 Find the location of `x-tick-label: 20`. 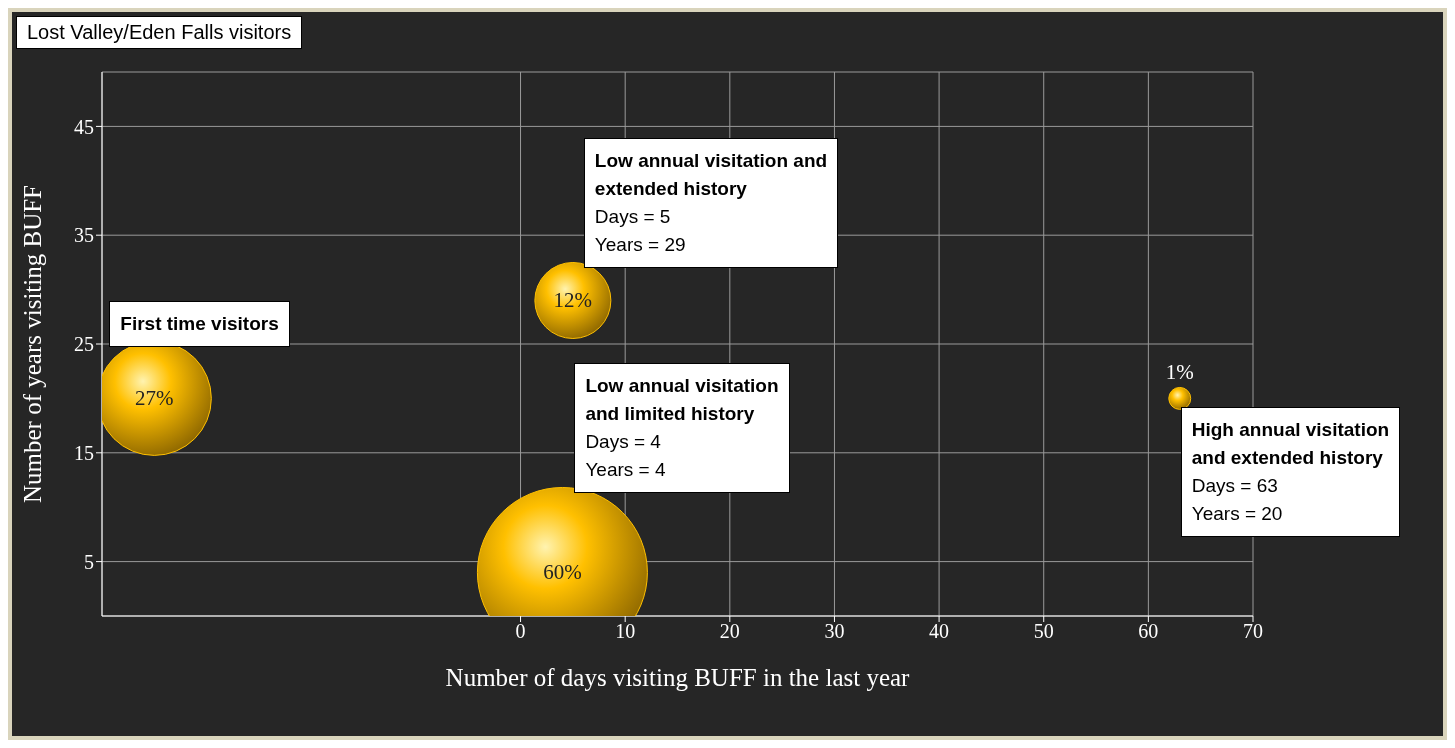

x-tick-label: 20 is located at coordinates (729, 631).